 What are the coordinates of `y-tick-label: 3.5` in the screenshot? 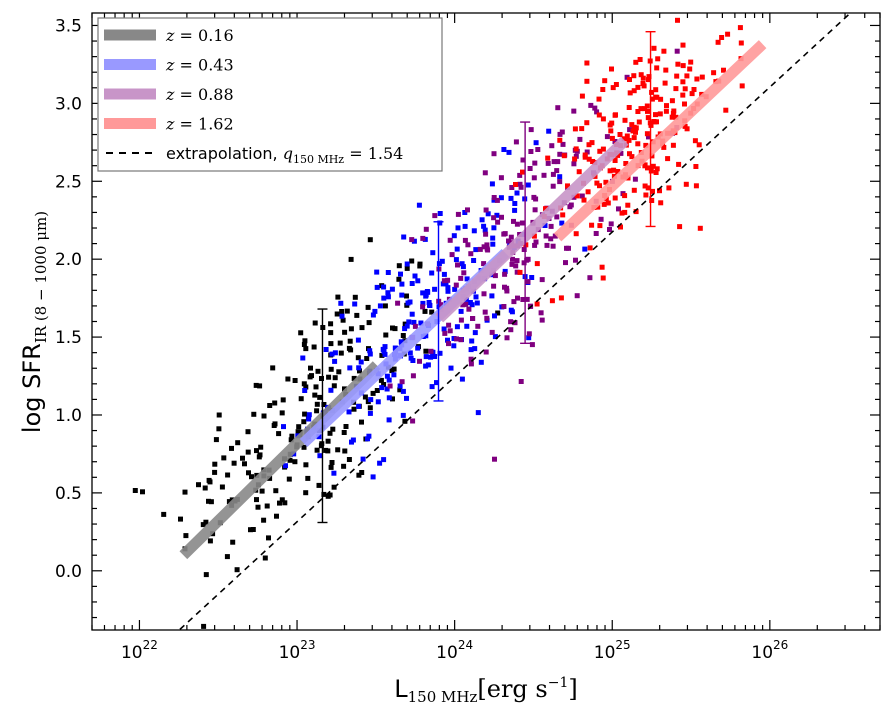 It's located at (68, 26).